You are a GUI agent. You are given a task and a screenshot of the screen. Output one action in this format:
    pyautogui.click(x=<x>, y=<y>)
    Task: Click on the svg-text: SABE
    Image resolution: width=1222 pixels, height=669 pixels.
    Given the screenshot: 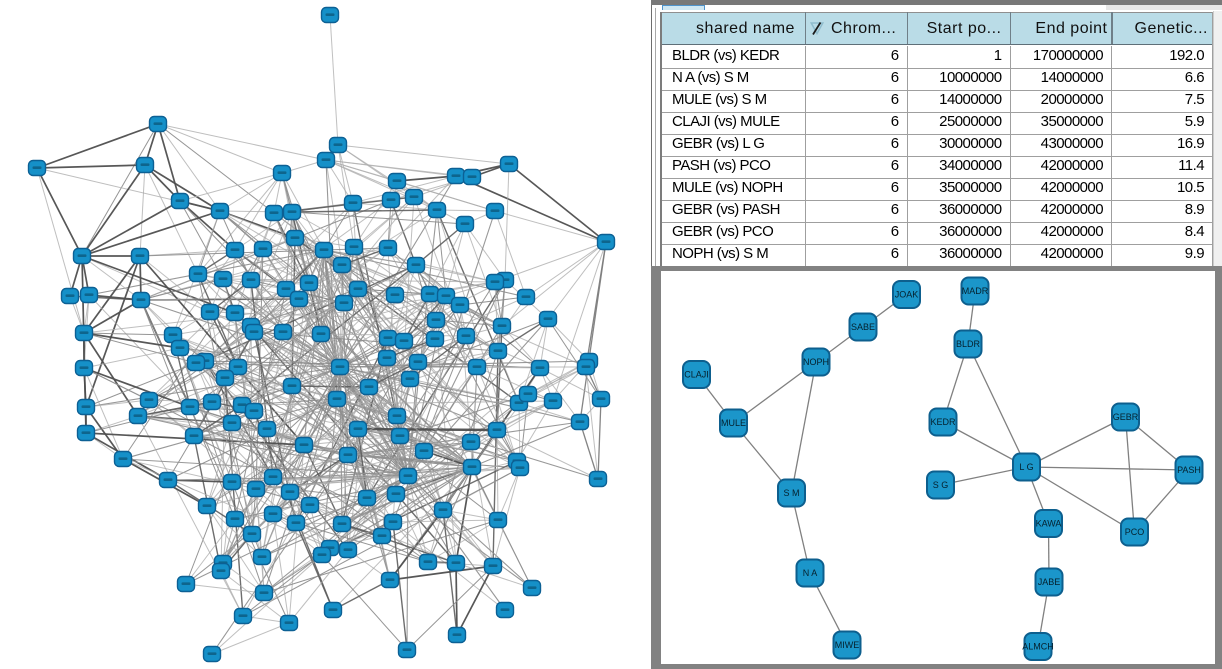 What is the action you would take?
    pyautogui.click(x=863, y=327)
    